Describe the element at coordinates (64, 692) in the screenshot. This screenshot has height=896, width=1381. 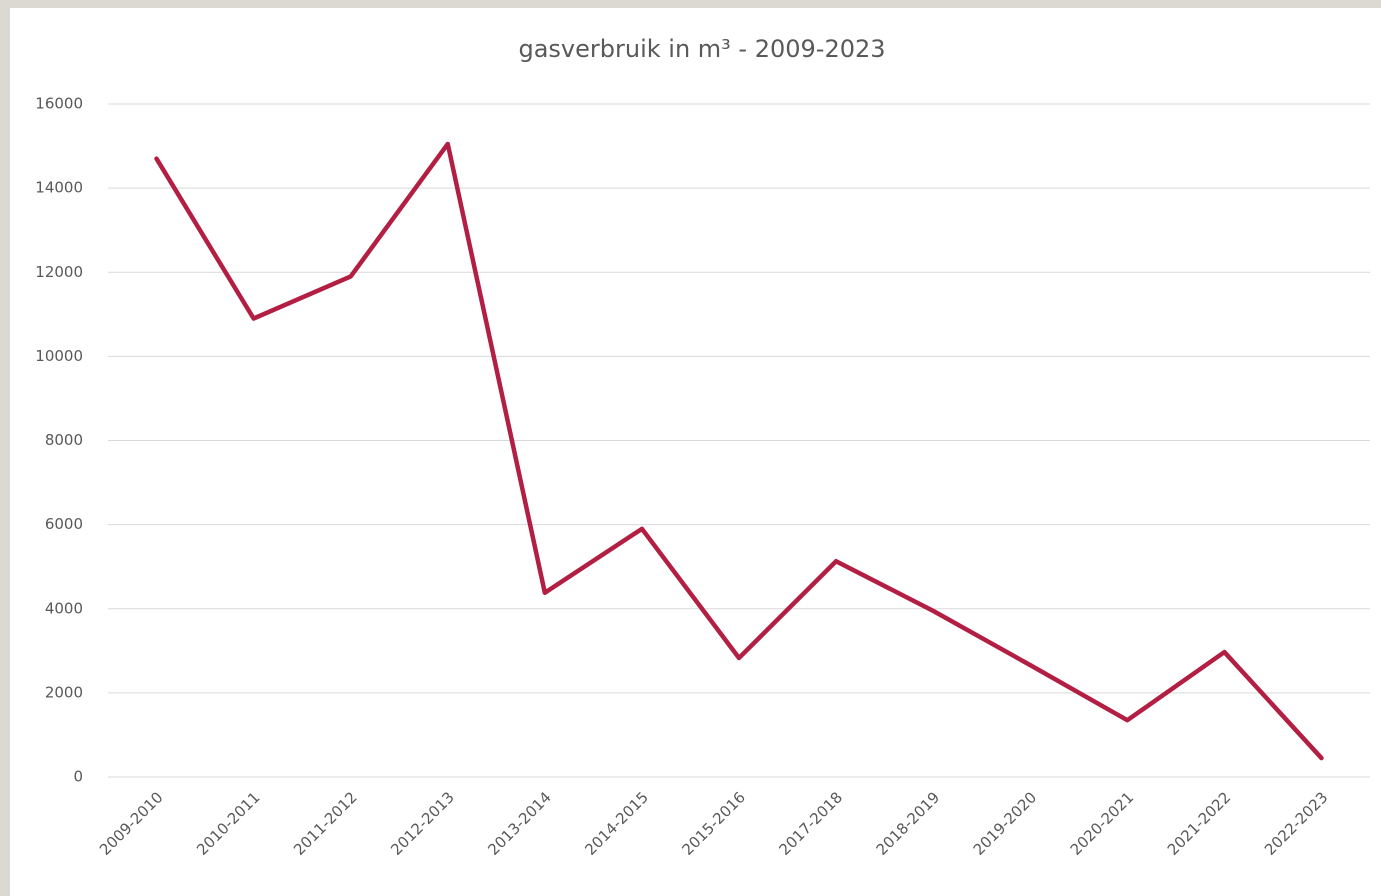
I see `y-tick-label: 2000` at that location.